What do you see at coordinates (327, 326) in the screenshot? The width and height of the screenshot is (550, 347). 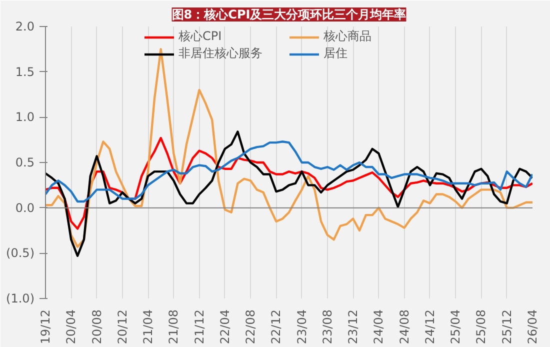 I see `x-tick-label: 23/08` at bounding box center [327, 326].